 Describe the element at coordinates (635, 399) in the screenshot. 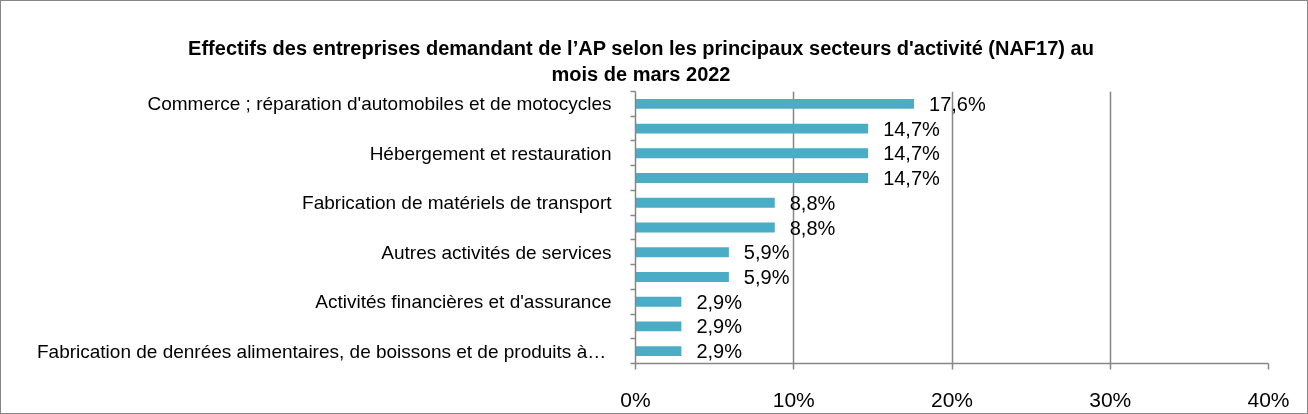

I see `x-tick-label: 0%` at that location.